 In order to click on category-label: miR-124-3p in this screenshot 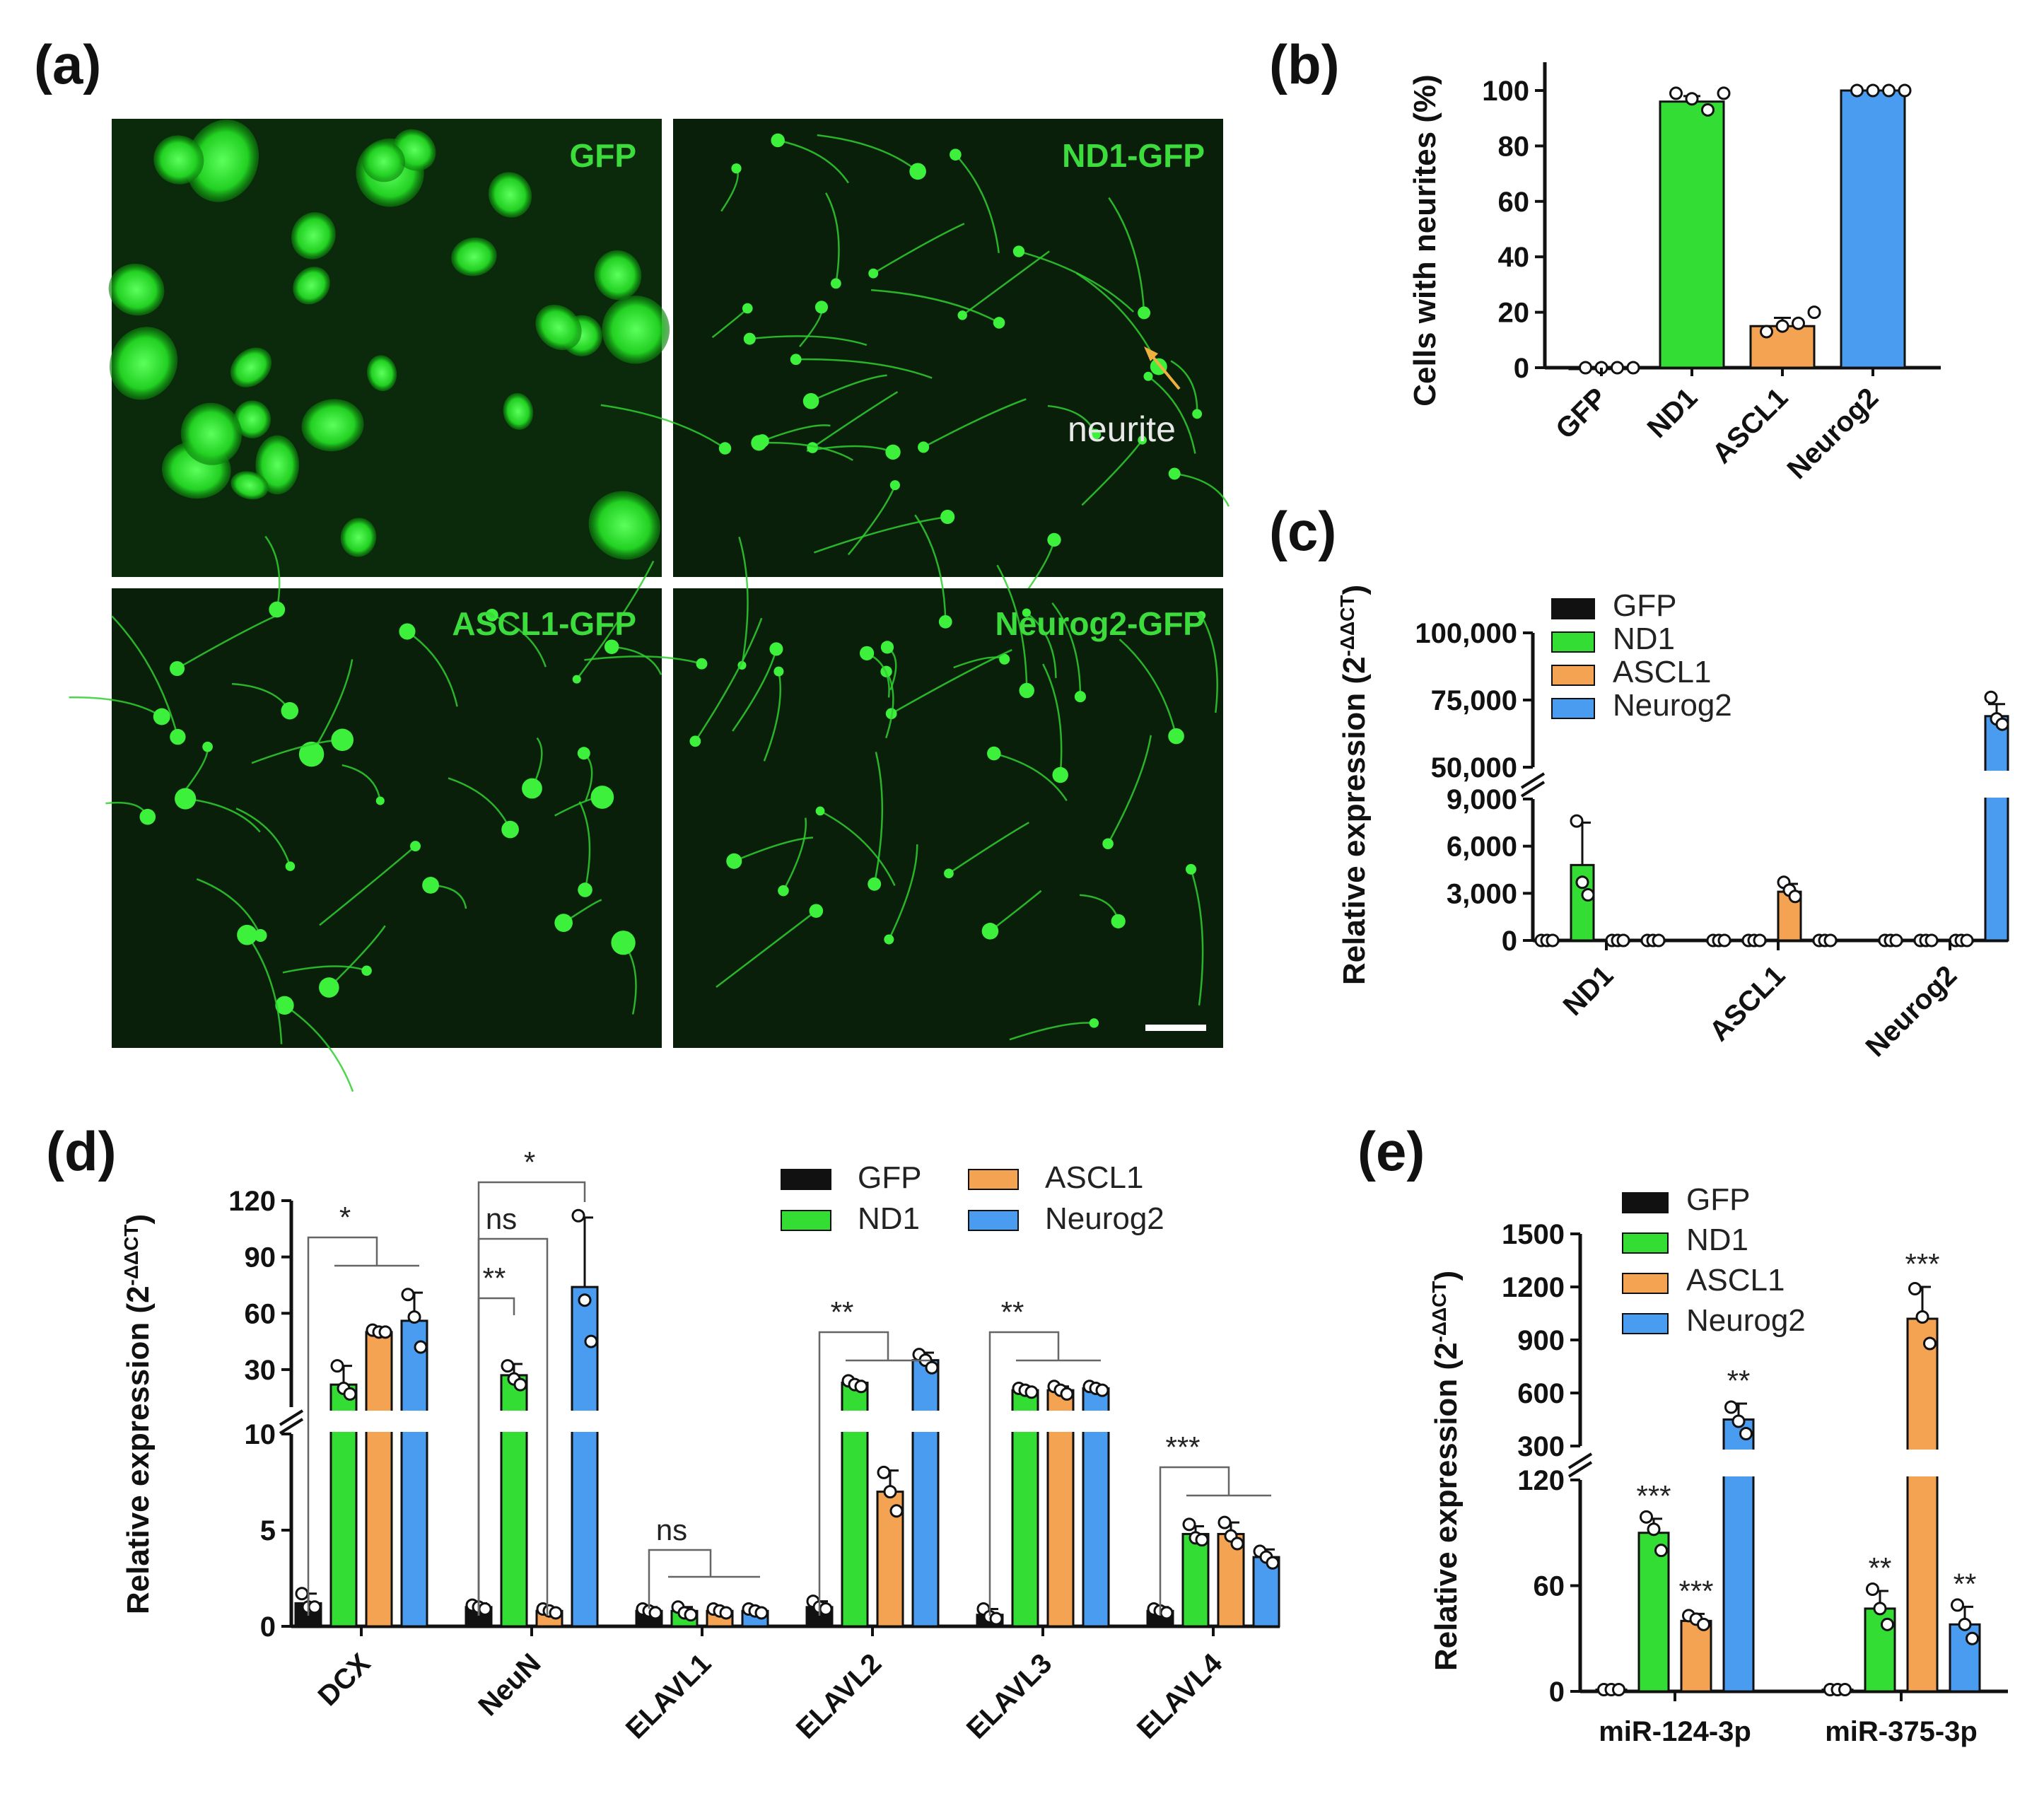, I will do `click(1675, 1731)`.